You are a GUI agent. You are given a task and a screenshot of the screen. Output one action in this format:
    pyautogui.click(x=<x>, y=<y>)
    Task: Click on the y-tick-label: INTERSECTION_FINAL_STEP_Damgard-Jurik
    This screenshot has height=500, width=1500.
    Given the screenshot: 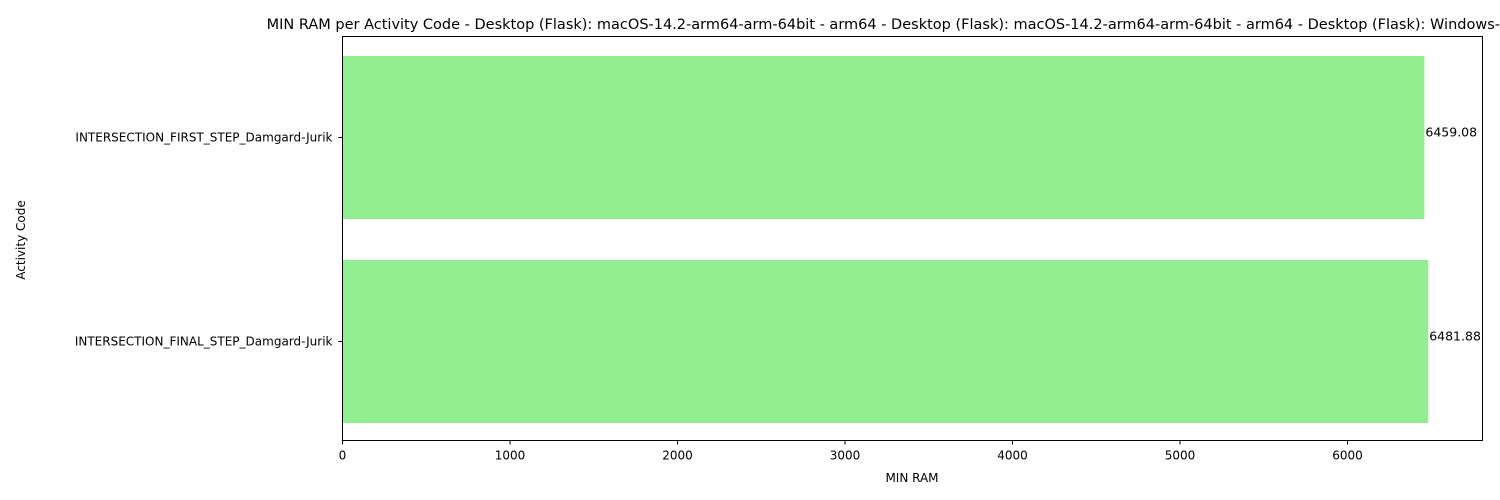 What is the action you would take?
    pyautogui.click(x=204, y=342)
    